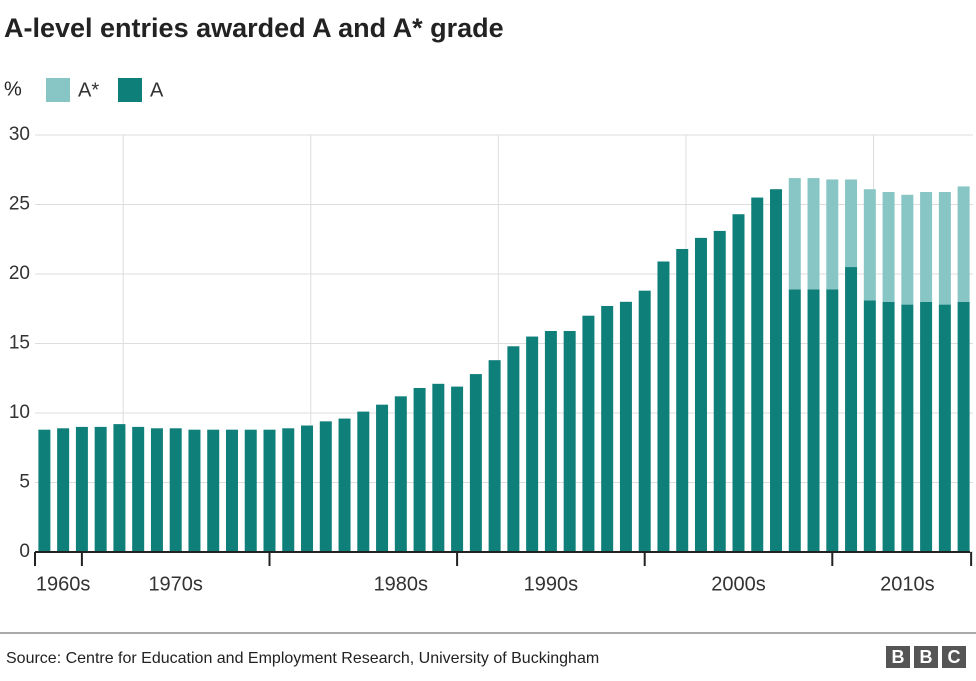 This screenshot has height=681, width=976. I want to click on y-tick-label: 30, so click(19, 134).